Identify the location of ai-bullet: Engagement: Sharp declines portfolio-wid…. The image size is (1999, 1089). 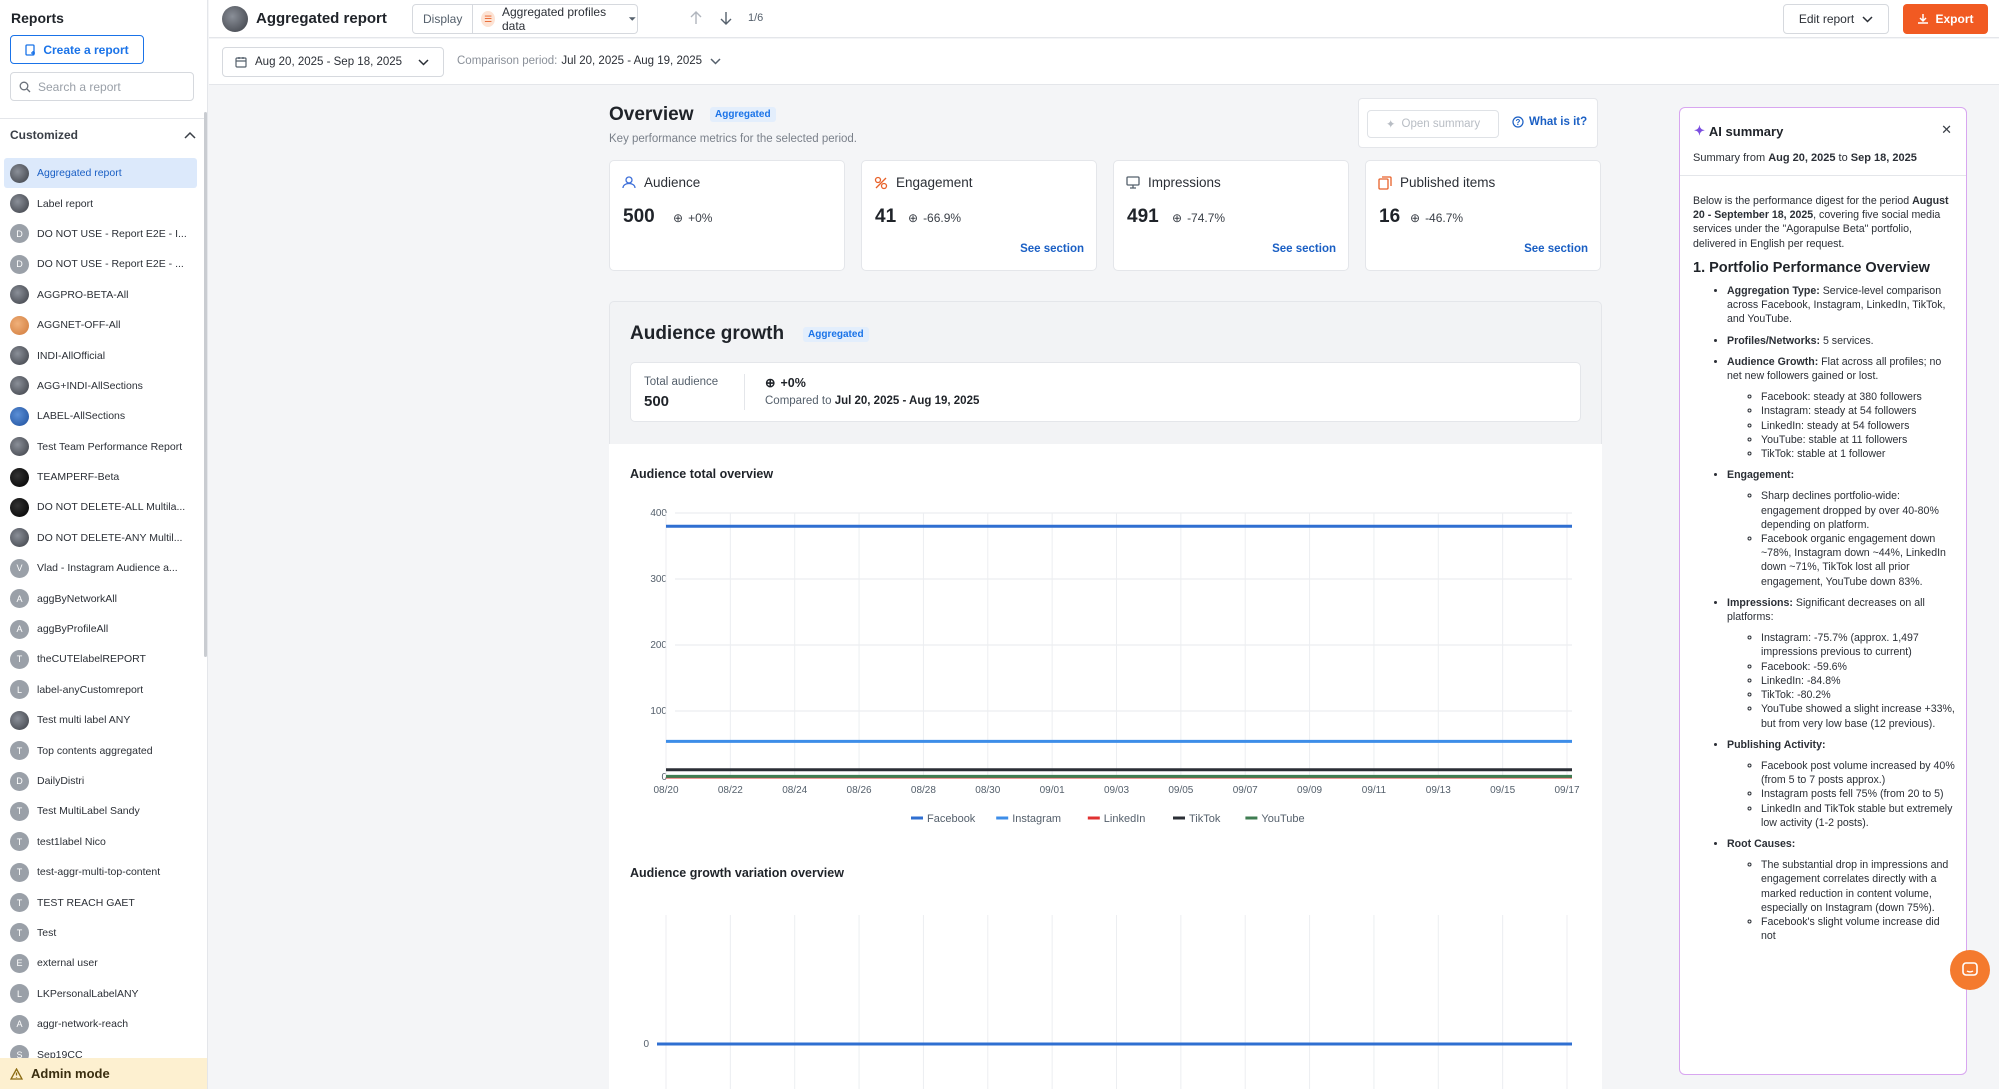
(1841, 528).